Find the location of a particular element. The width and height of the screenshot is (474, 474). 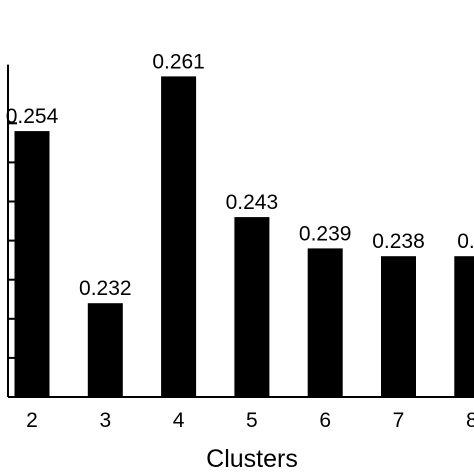

data-label-6: 0.239 is located at coordinates (325, 233).